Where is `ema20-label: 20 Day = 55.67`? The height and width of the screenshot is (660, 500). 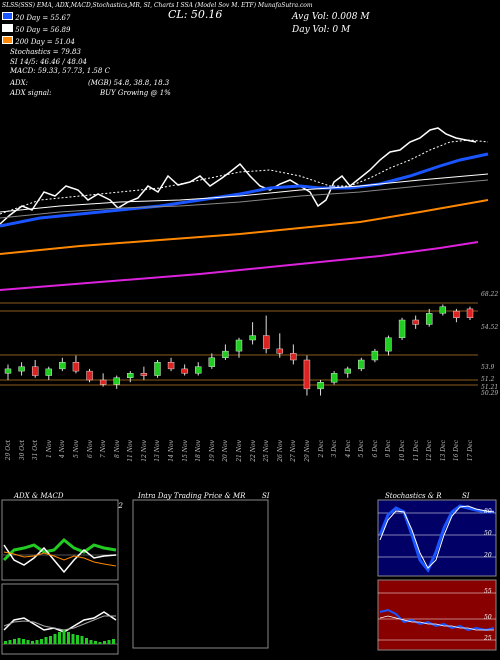 ema20-label: 20 Day = 55.67 is located at coordinates (43, 18).